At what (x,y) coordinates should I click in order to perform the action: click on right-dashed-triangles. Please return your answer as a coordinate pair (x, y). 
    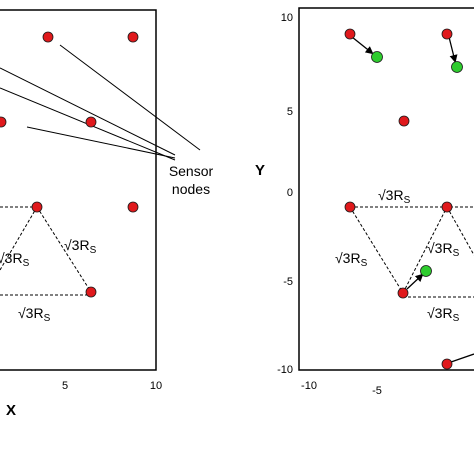
    Looking at the image, I should click on (411, 252).